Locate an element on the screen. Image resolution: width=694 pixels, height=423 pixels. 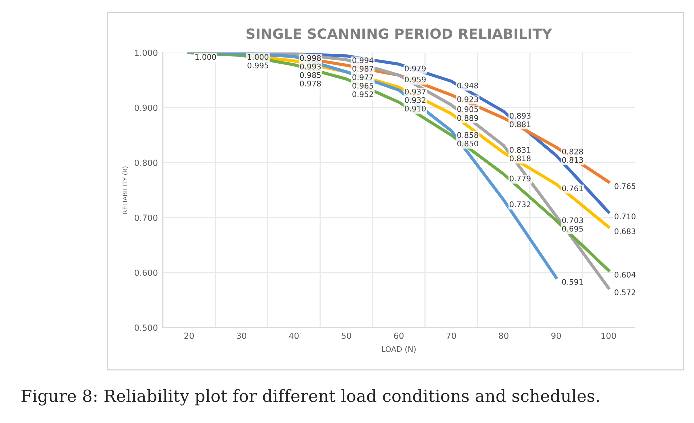
y-tick-label: 1.000 is located at coordinates (146, 53).